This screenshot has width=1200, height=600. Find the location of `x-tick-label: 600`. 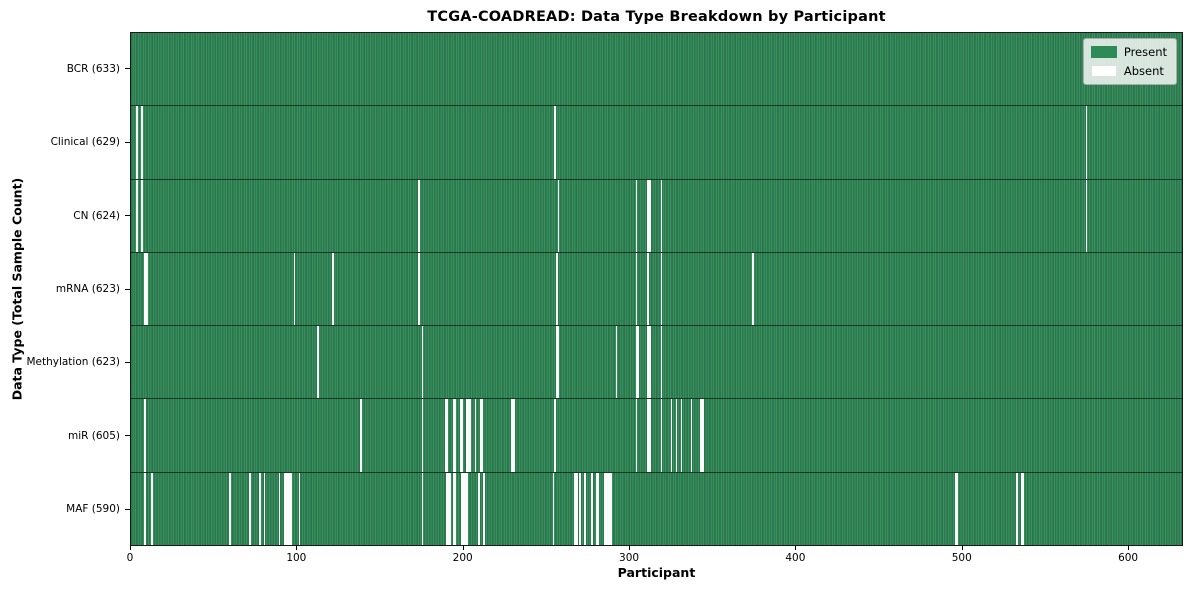

x-tick-label: 600 is located at coordinates (1128, 558).